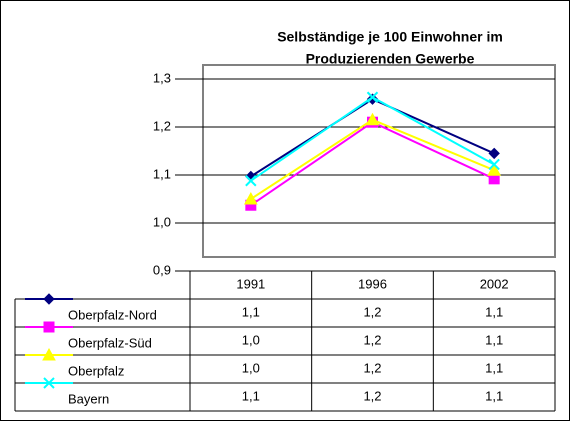 The image size is (570, 421). I want to click on y-tick-label: 1,0, so click(162, 221).